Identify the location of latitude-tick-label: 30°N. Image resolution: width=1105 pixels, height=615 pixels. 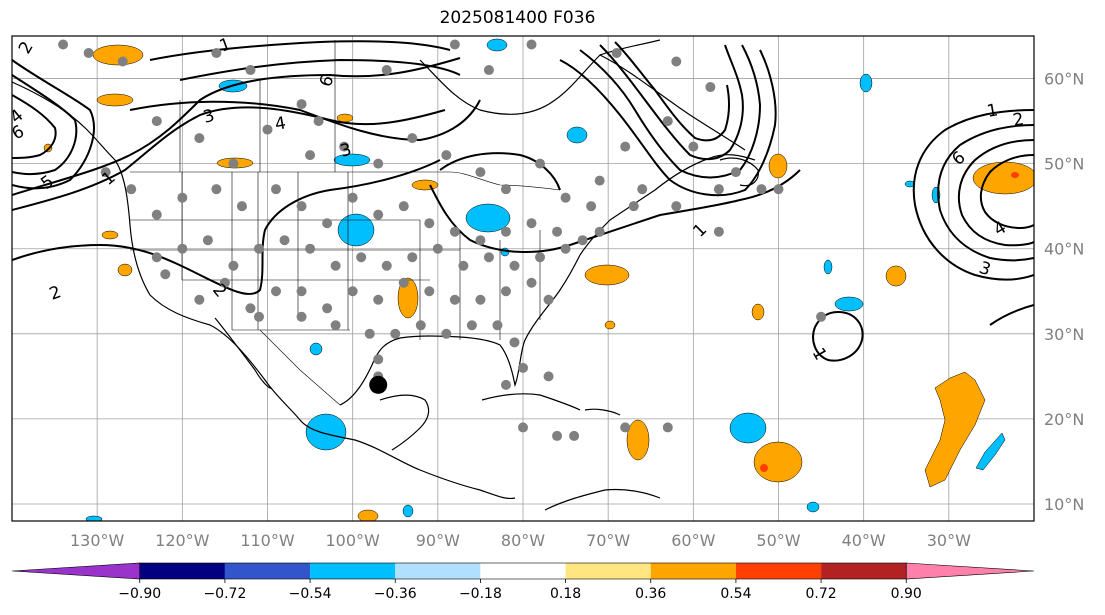
(1064, 334).